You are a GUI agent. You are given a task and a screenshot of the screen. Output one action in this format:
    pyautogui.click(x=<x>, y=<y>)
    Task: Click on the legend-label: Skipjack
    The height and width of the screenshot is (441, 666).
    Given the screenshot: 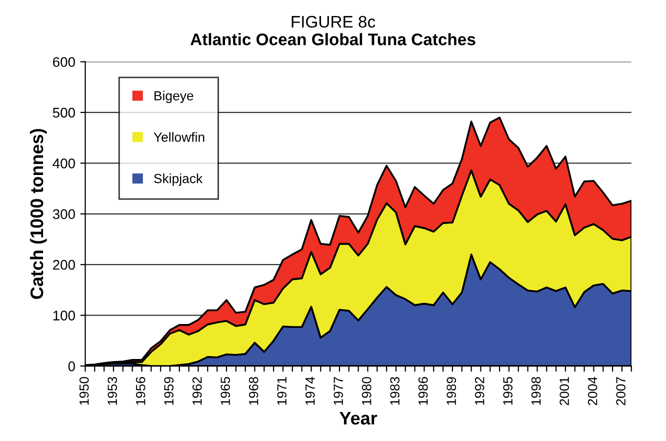 What is the action you would take?
    pyautogui.click(x=178, y=180)
    